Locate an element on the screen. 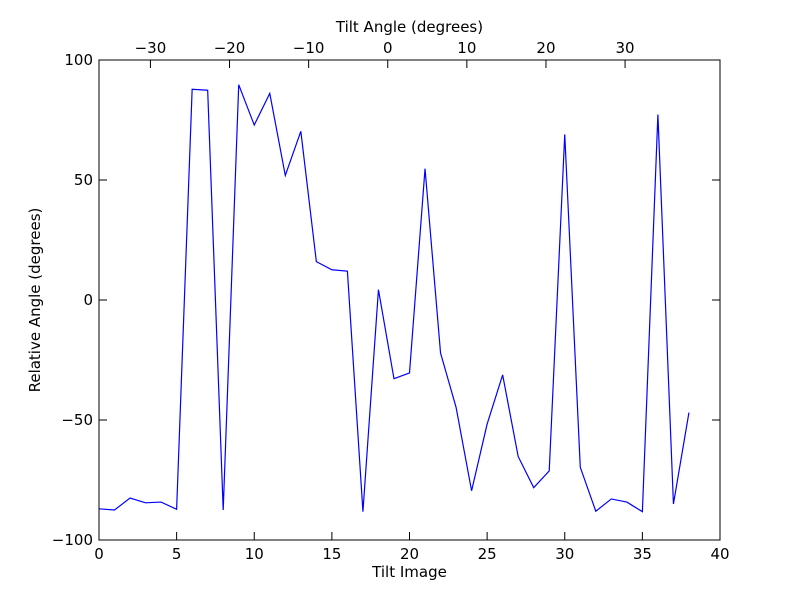 The image size is (800, 600). y-tick-label: 50 is located at coordinates (83, 180).